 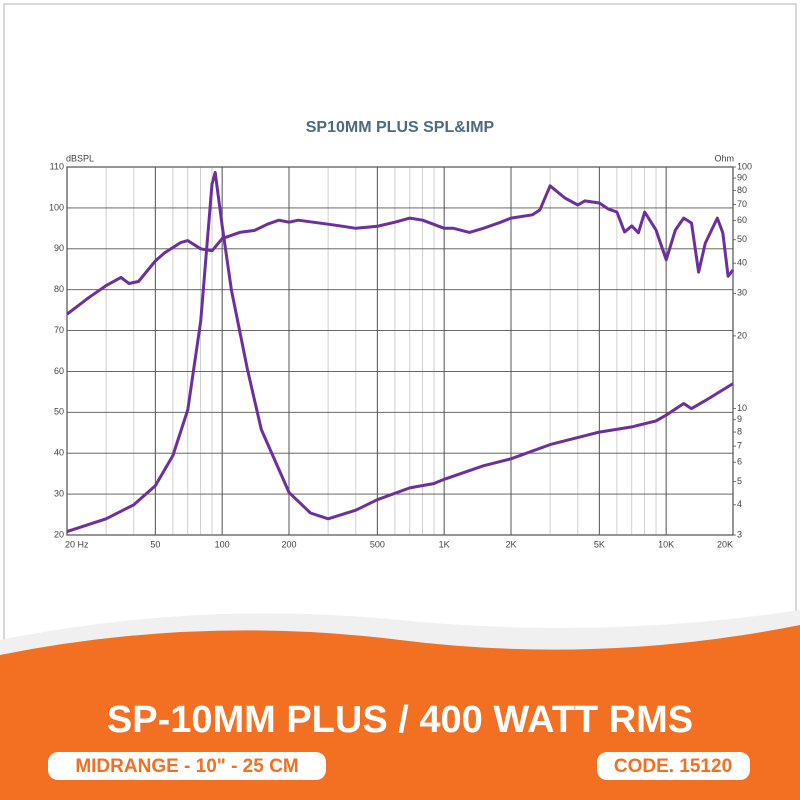 I want to click on series-line, so click(x=400, y=250).